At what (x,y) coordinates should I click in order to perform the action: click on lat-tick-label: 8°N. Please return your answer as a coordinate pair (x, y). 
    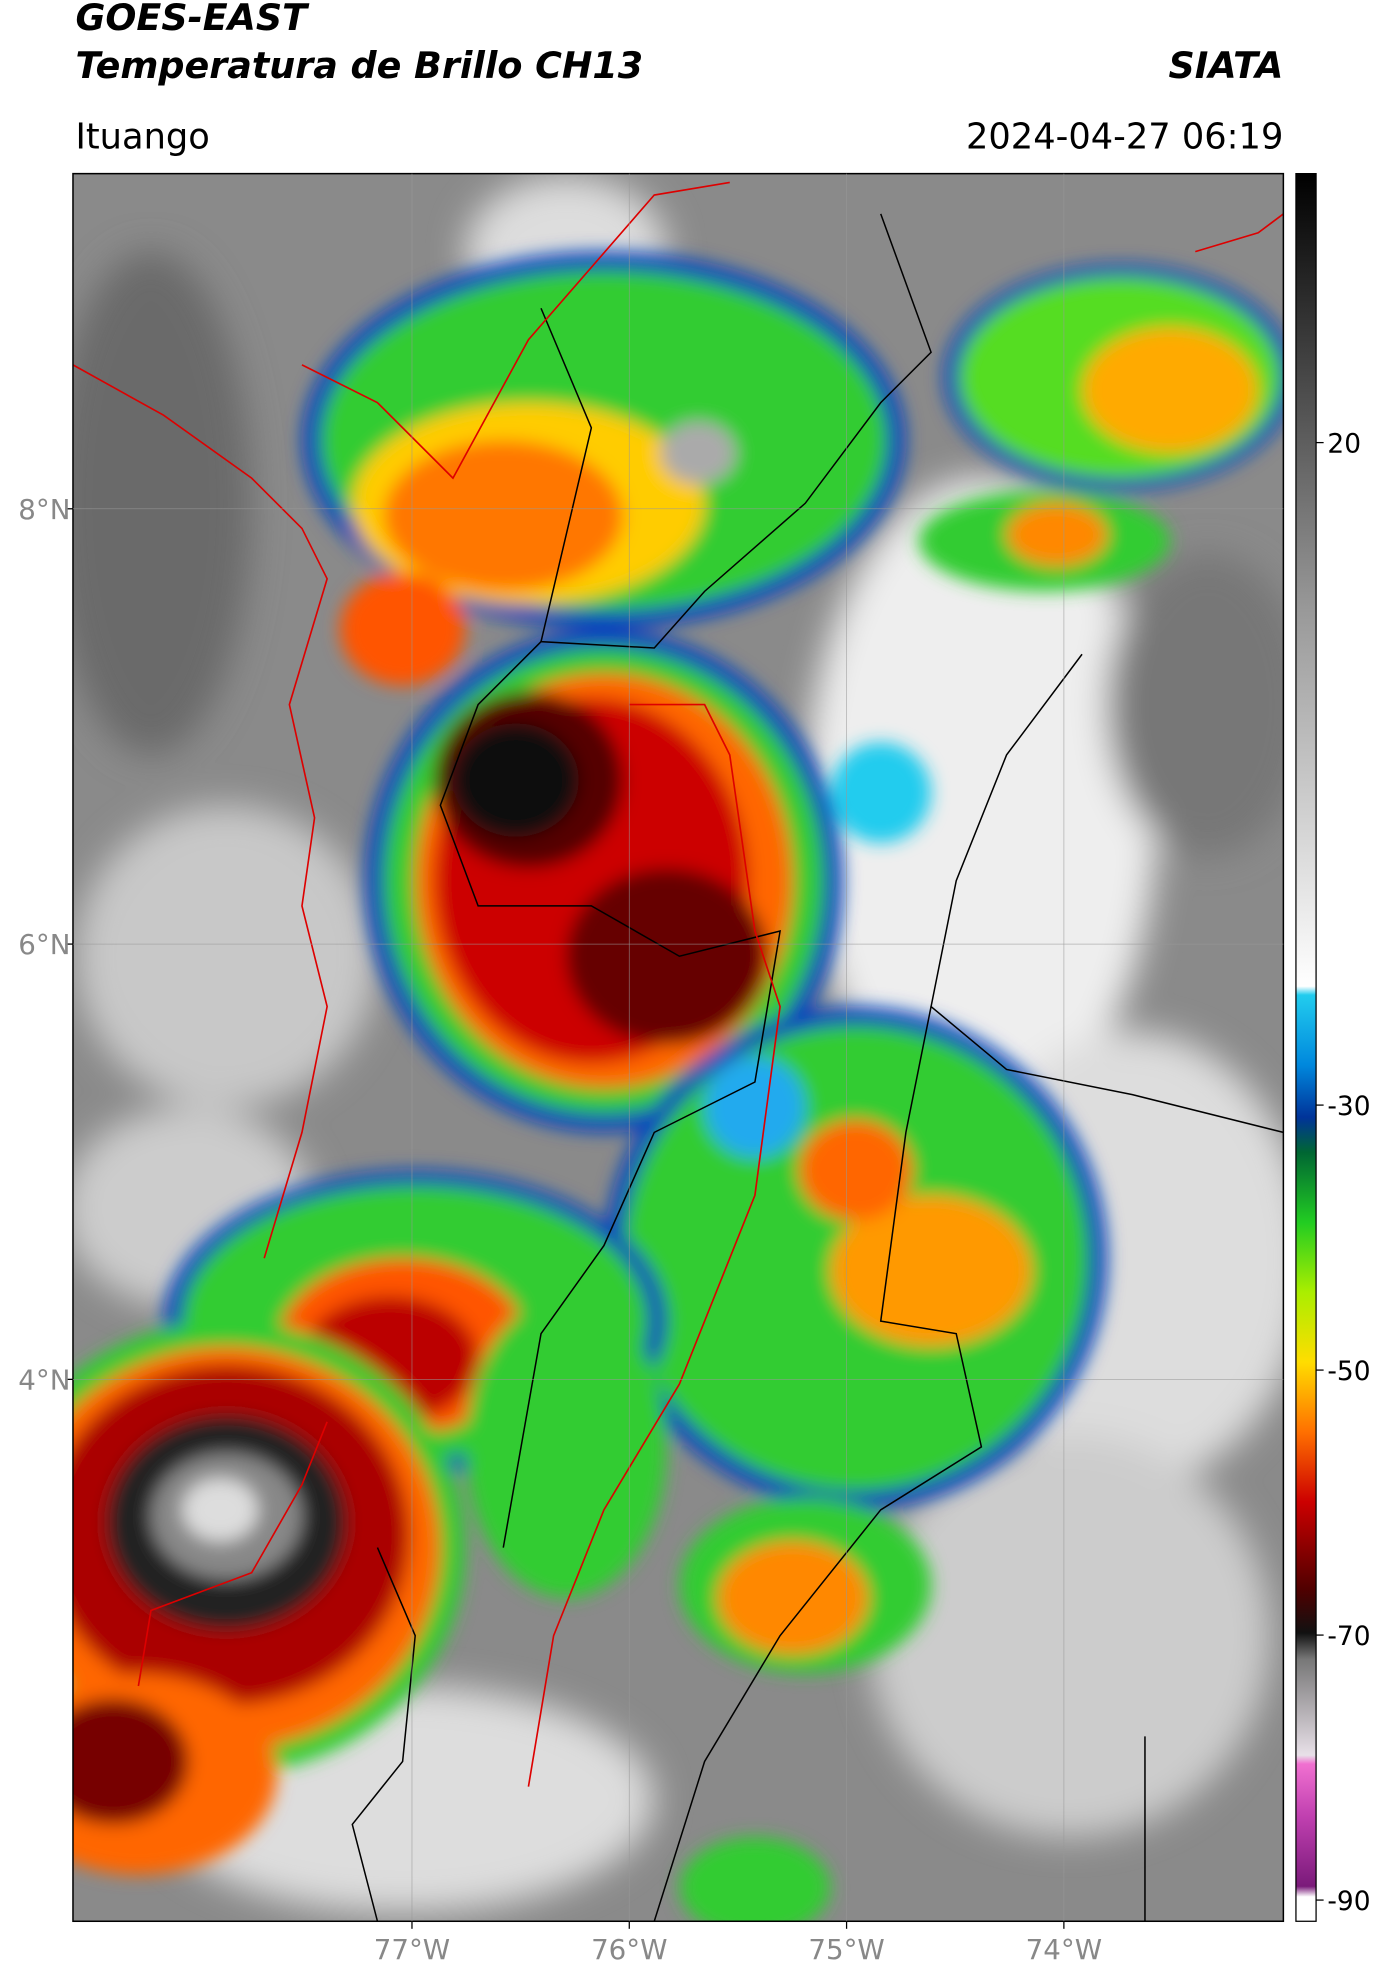
    Looking at the image, I should click on (44, 509).